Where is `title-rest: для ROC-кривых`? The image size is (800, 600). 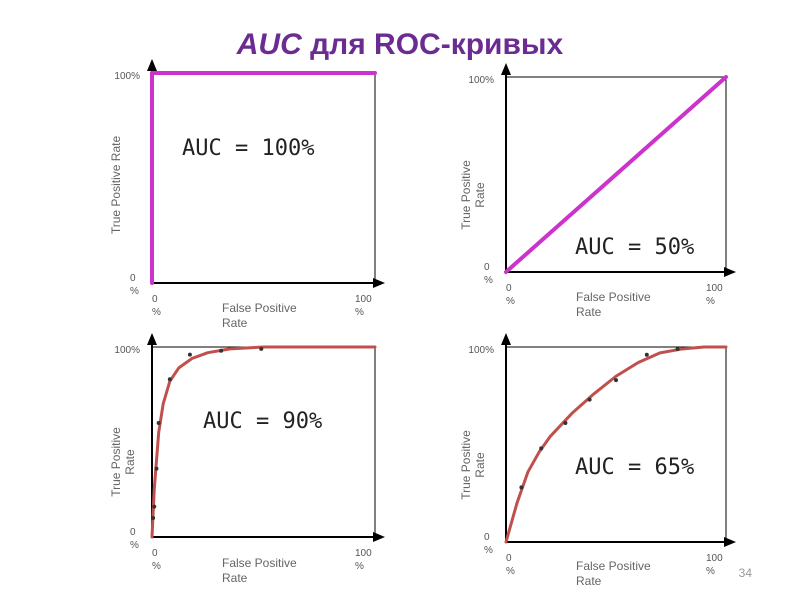 title-rest: для ROC-кривых is located at coordinates (432, 44).